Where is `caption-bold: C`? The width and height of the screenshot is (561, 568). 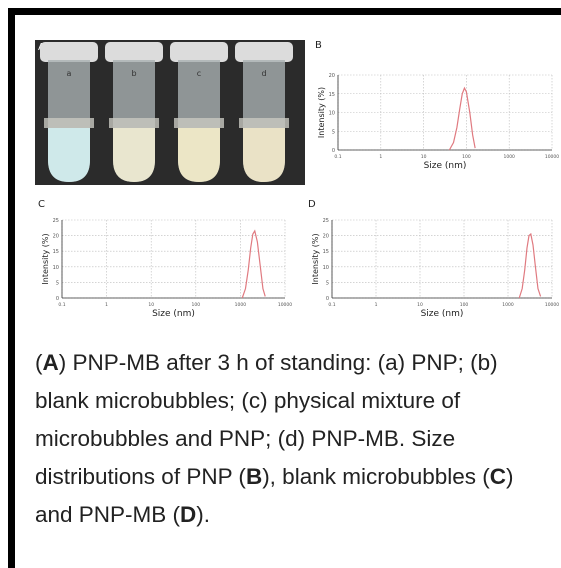
caption-bold: C is located at coordinates (498, 476).